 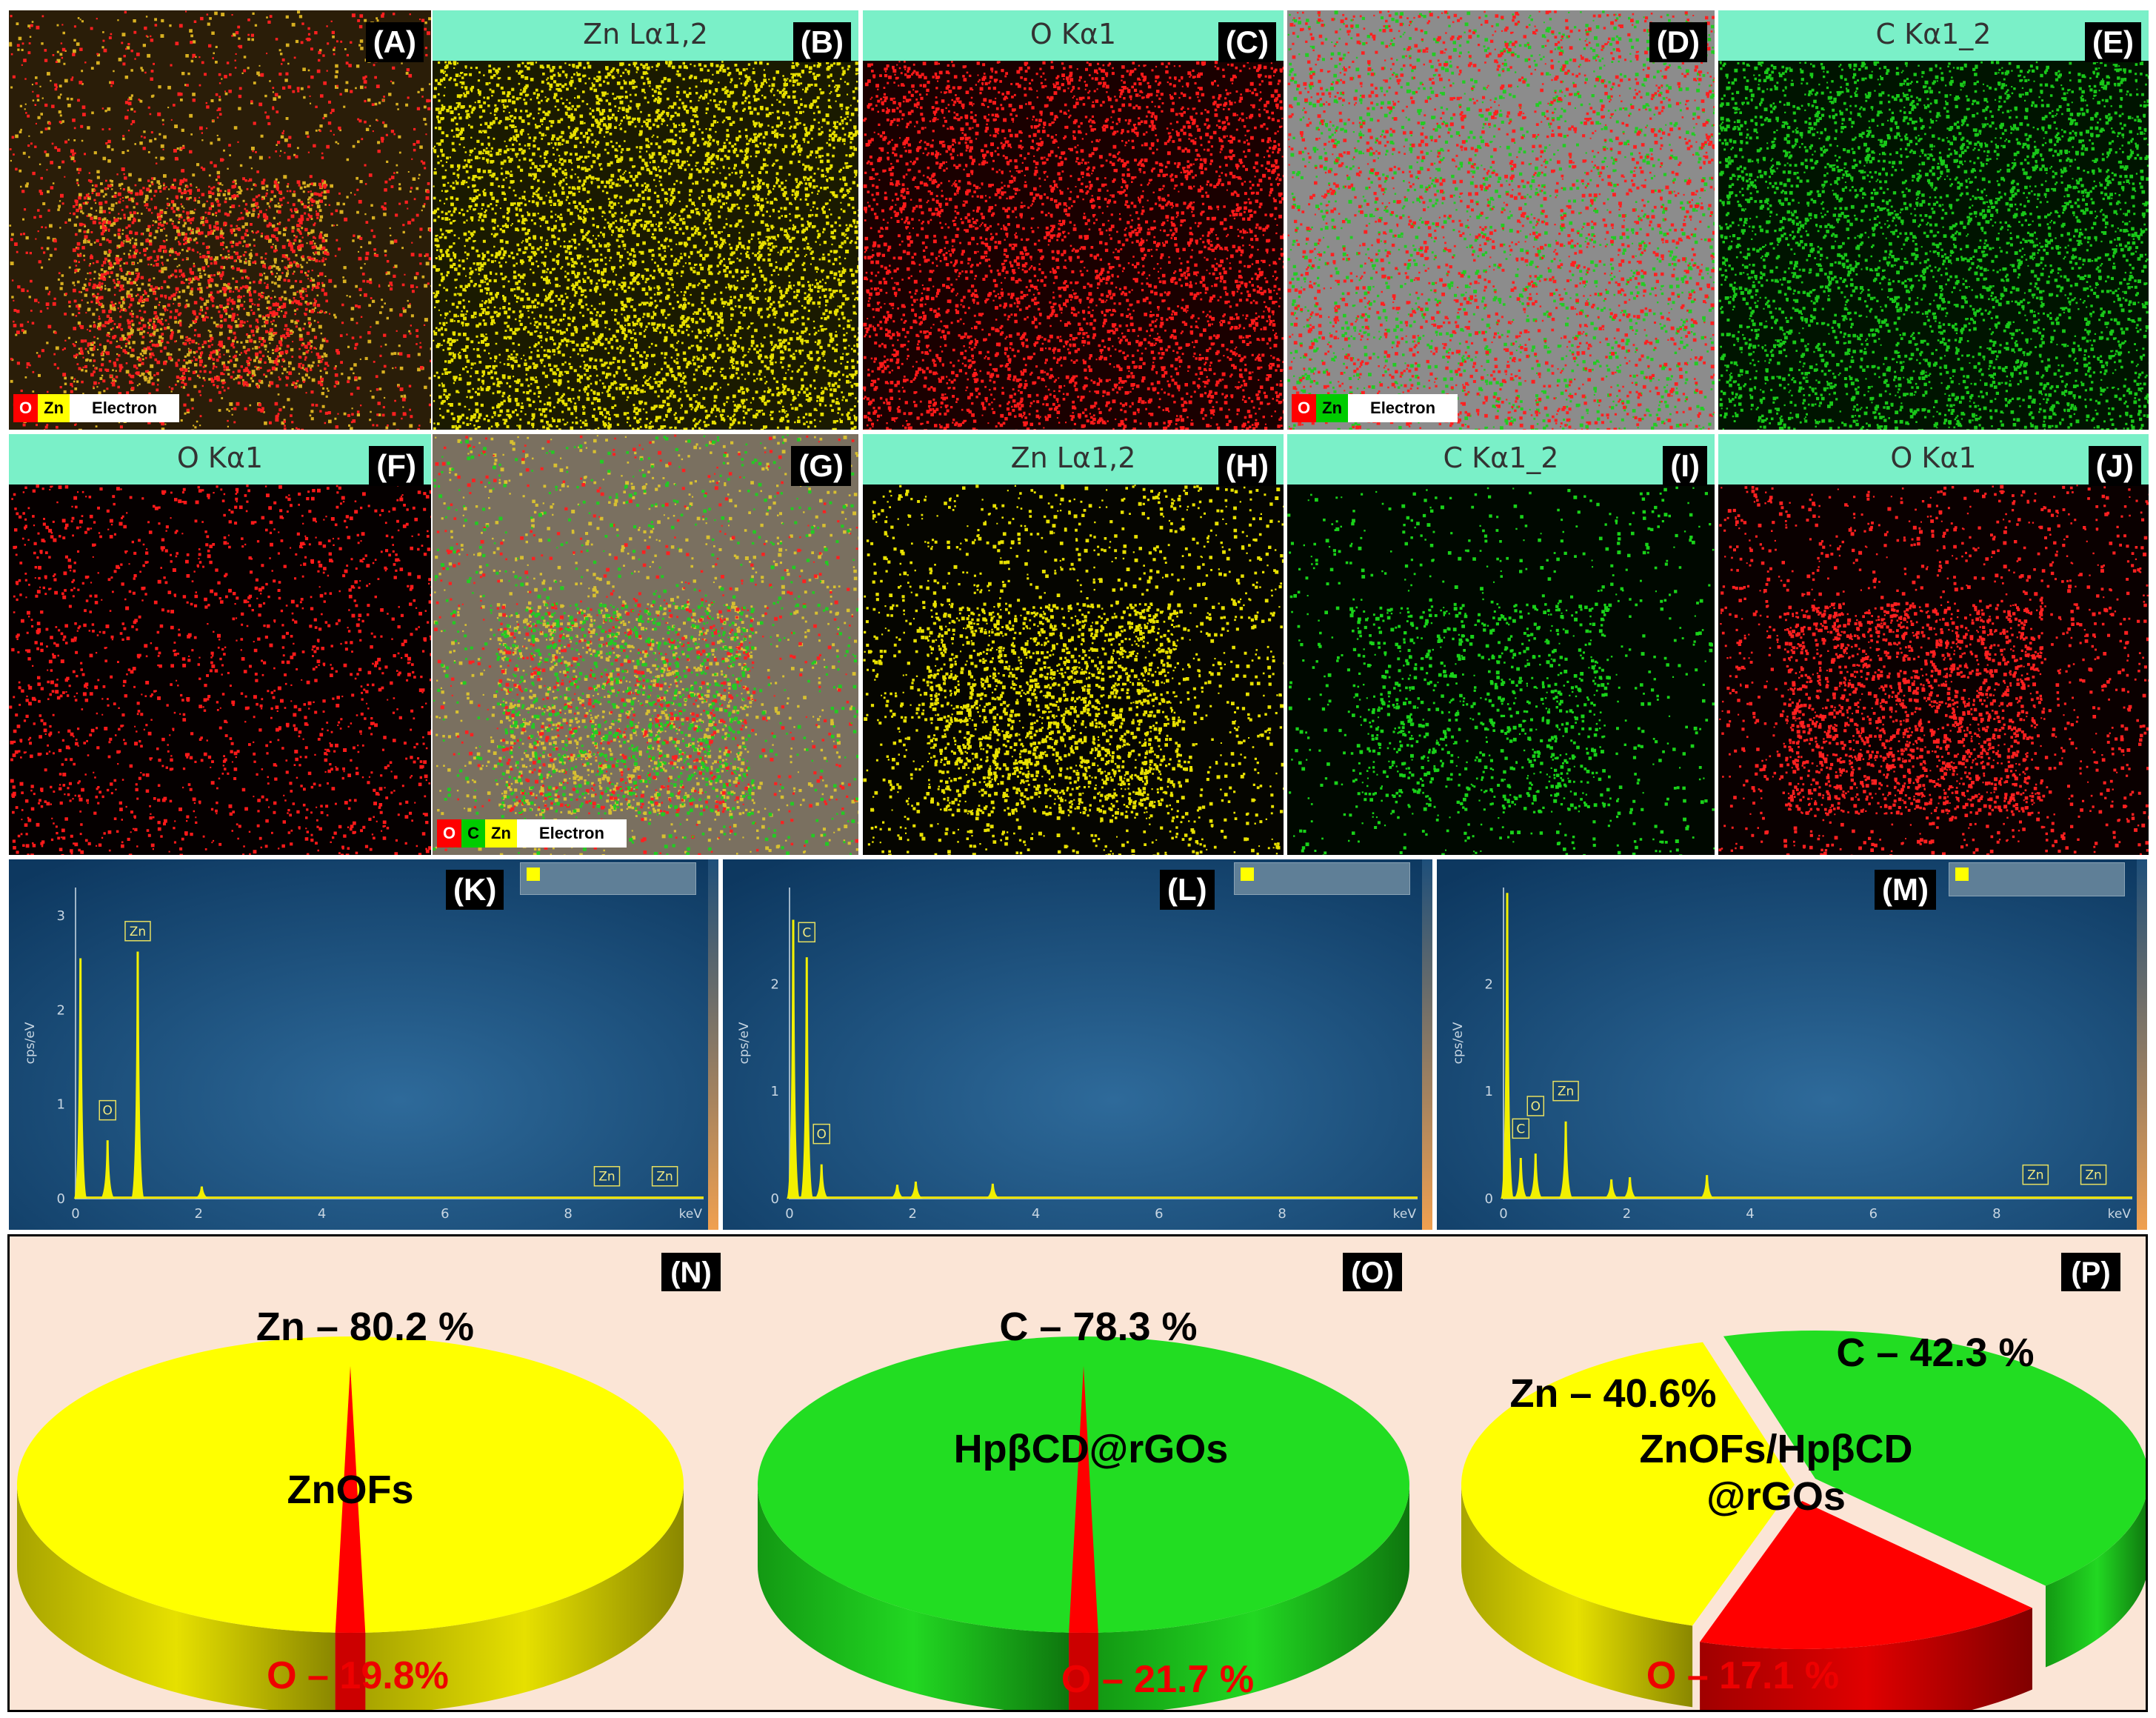 I want to click on panel-letter: (I), so click(x=1685, y=466).